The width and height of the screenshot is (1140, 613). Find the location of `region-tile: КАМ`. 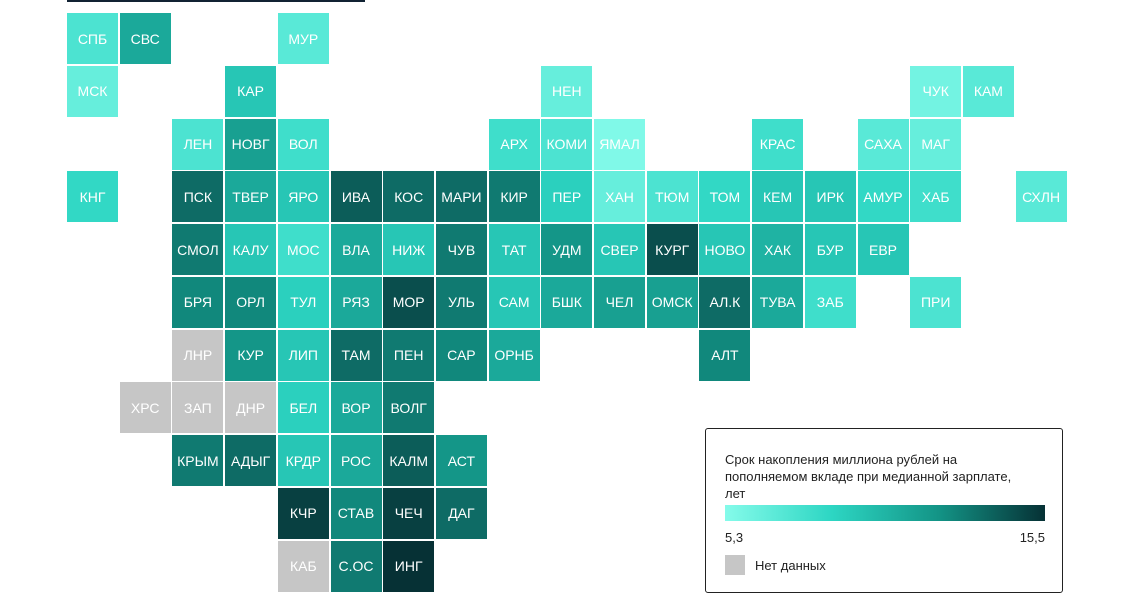

region-tile: КАМ is located at coordinates (988, 91).